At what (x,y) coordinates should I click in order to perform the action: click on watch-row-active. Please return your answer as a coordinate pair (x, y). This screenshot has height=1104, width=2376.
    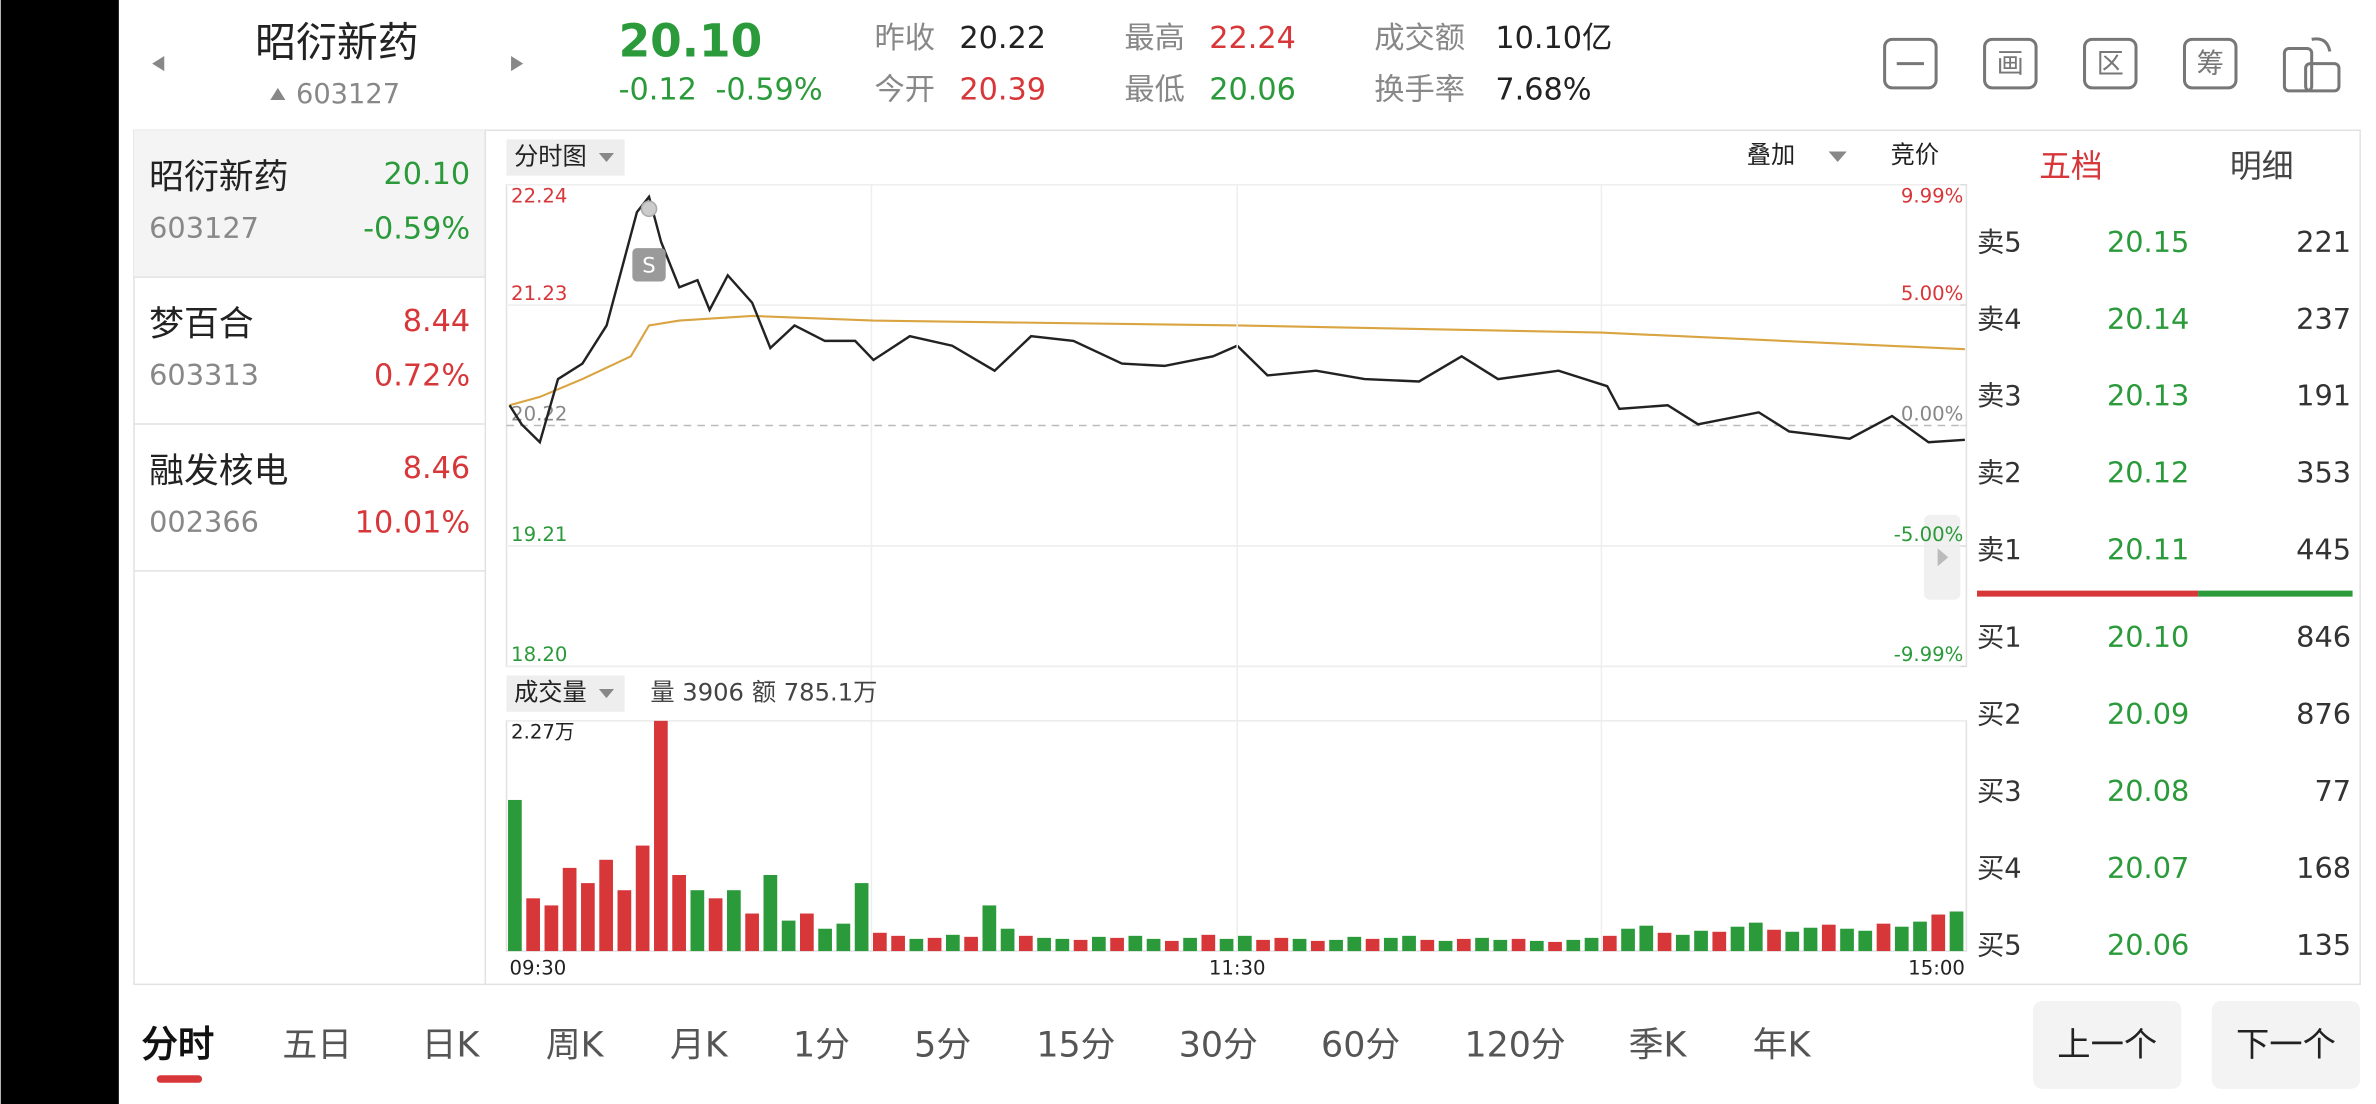
    Looking at the image, I should click on (309, 204).